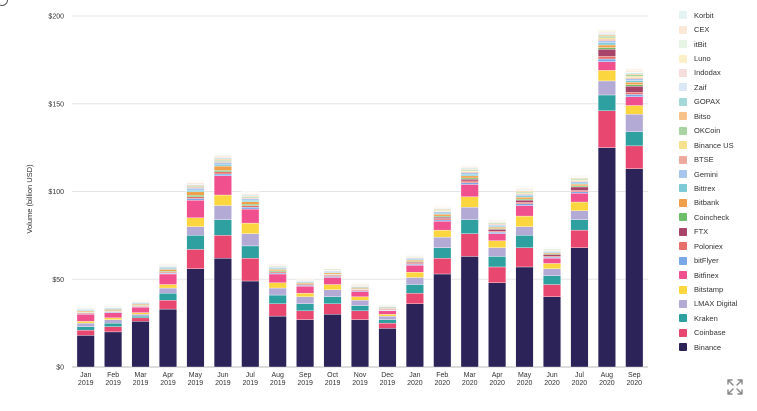  I want to click on x-tick-month: Apr, so click(498, 375).